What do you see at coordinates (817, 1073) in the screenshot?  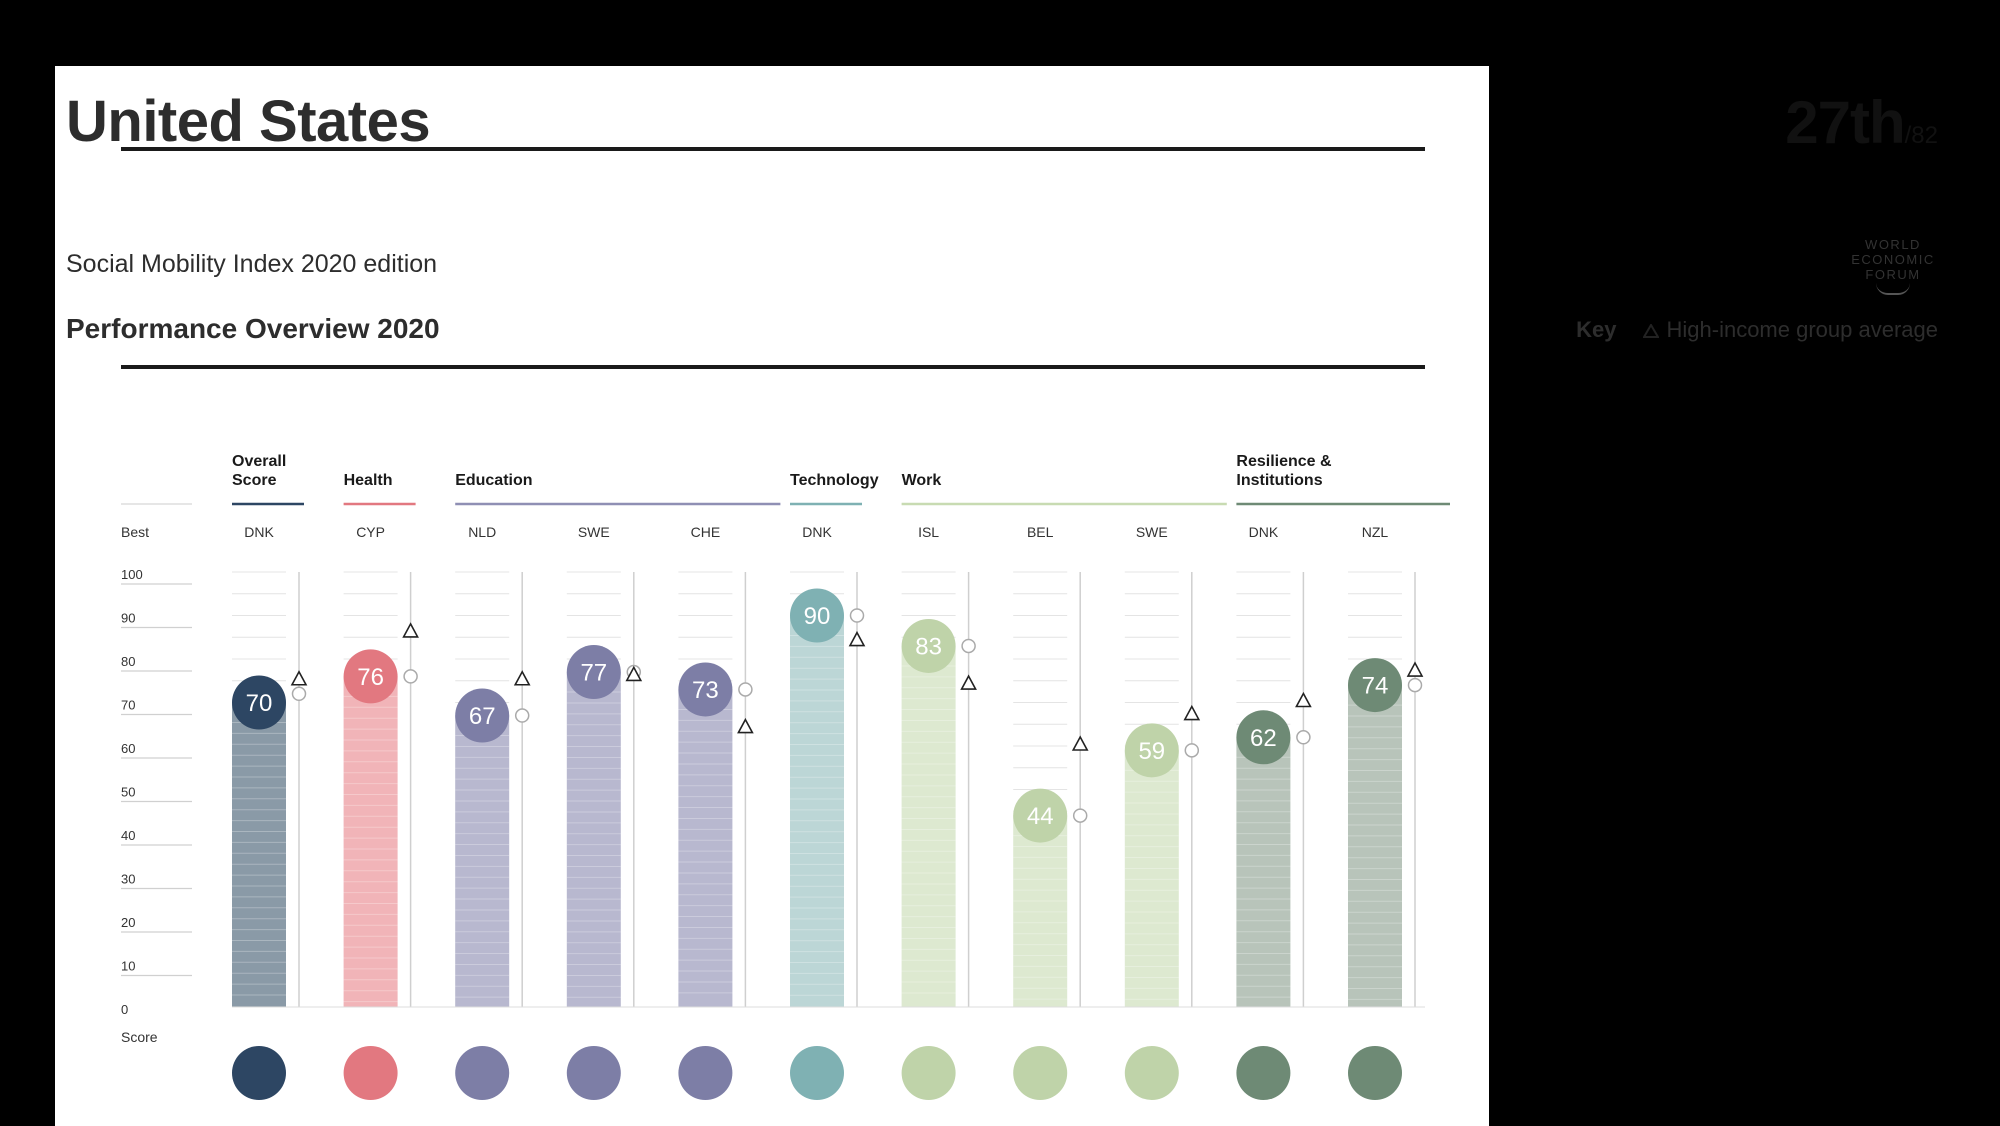 I see `network-icon` at bounding box center [817, 1073].